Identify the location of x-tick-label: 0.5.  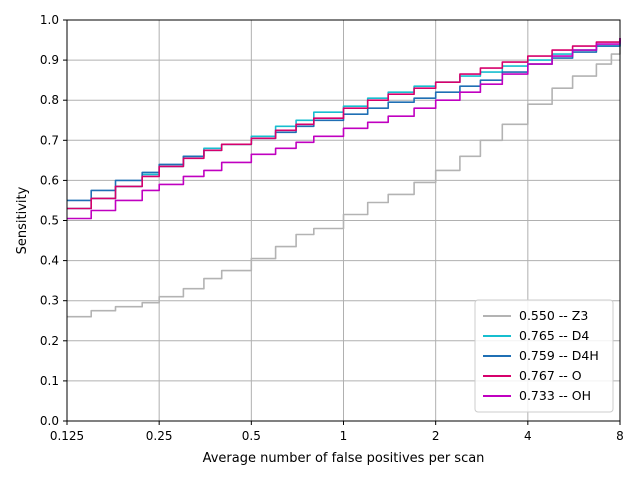
(251, 436).